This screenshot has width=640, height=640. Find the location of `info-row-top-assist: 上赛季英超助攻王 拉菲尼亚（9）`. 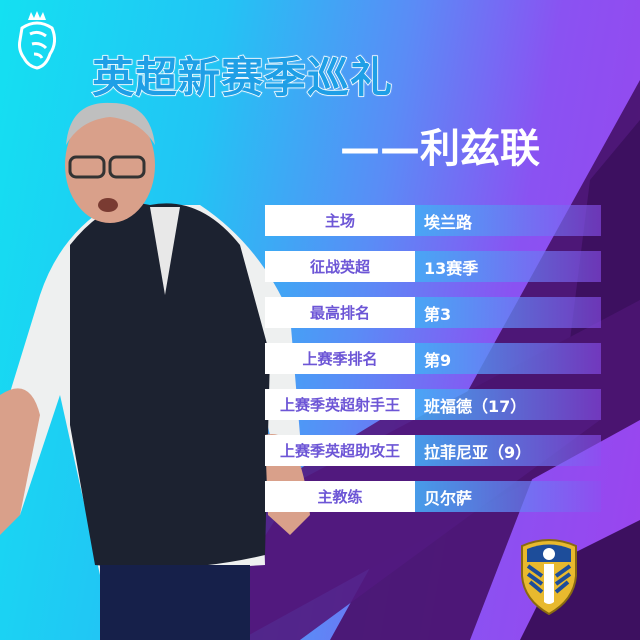

info-row-top-assist: 上赛季英超助攻王 拉菲尼亚（9） is located at coordinates (433, 450).